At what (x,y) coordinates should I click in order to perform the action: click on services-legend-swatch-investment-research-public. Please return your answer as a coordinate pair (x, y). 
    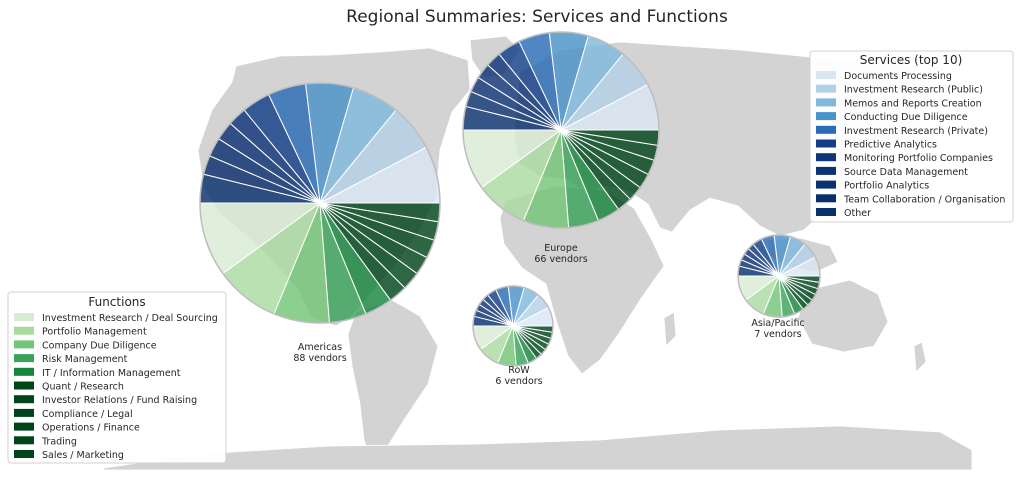
    Looking at the image, I should click on (826, 88).